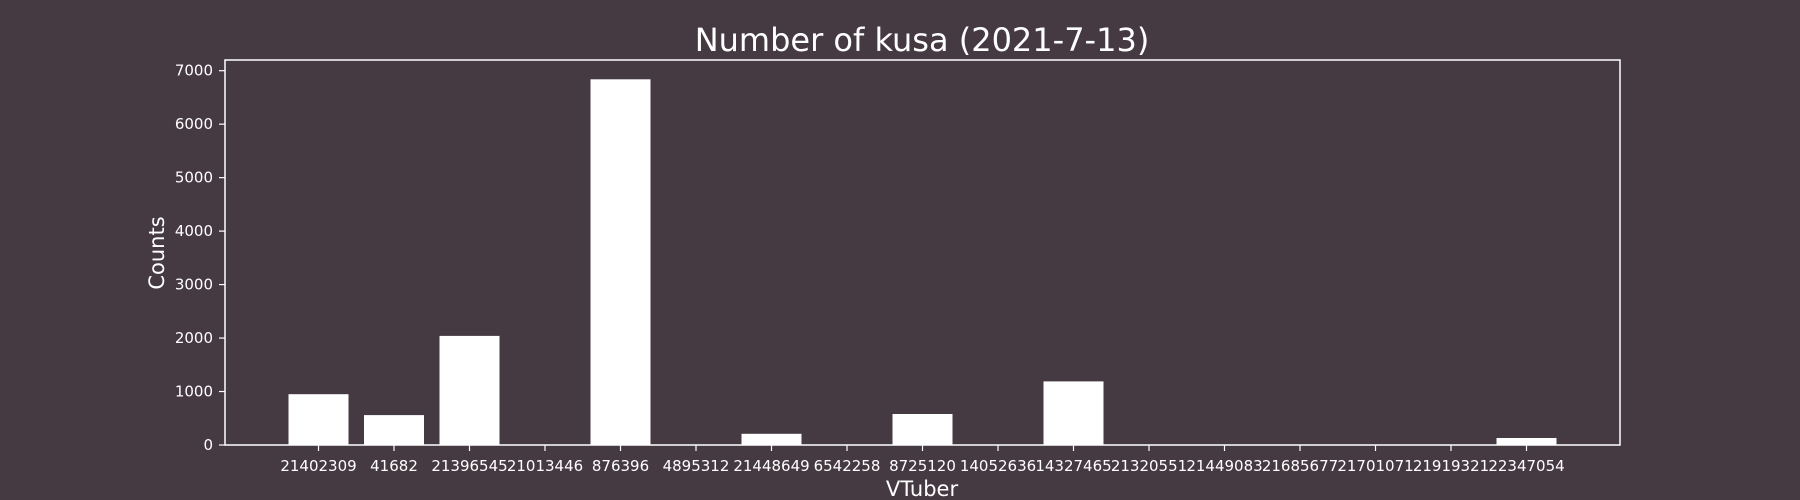  Describe the element at coordinates (1375, 466) in the screenshot. I see `x-tick-label: 21701071` at that location.